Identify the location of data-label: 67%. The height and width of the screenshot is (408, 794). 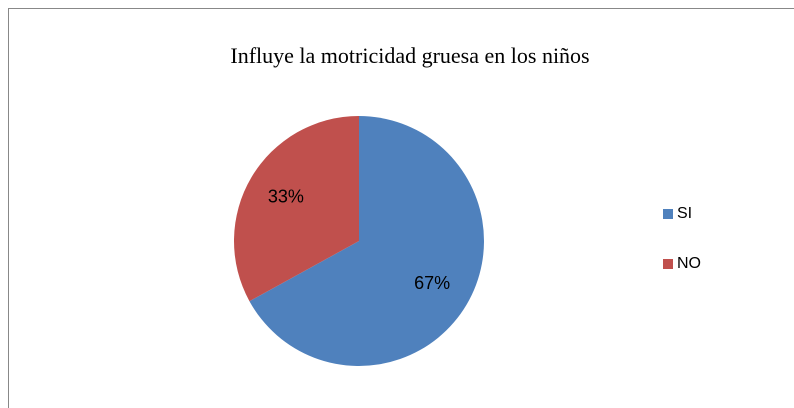
(432, 283).